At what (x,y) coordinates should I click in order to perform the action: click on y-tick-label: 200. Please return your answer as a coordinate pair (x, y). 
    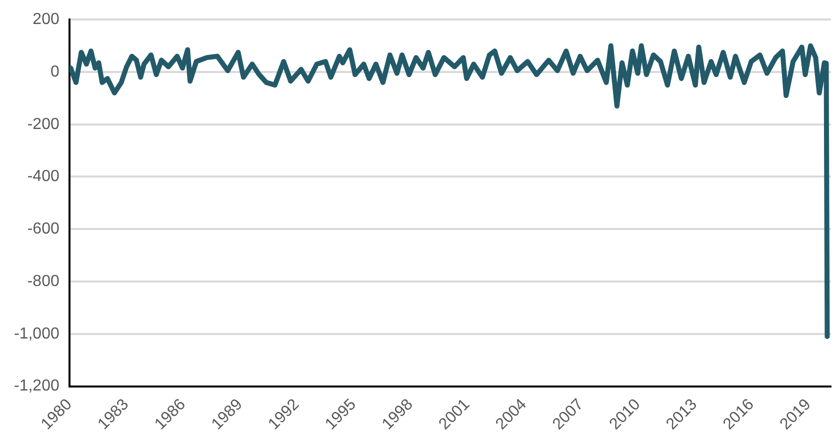
    Looking at the image, I should click on (46, 19).